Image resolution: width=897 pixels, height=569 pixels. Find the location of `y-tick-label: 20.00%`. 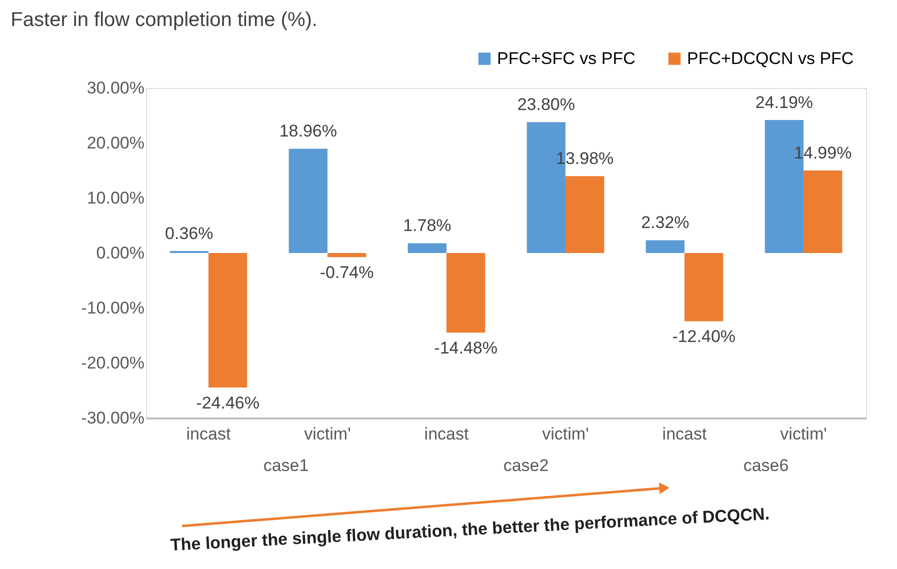

y-tick-label: 20.00% is located at coordinates (115, 143).